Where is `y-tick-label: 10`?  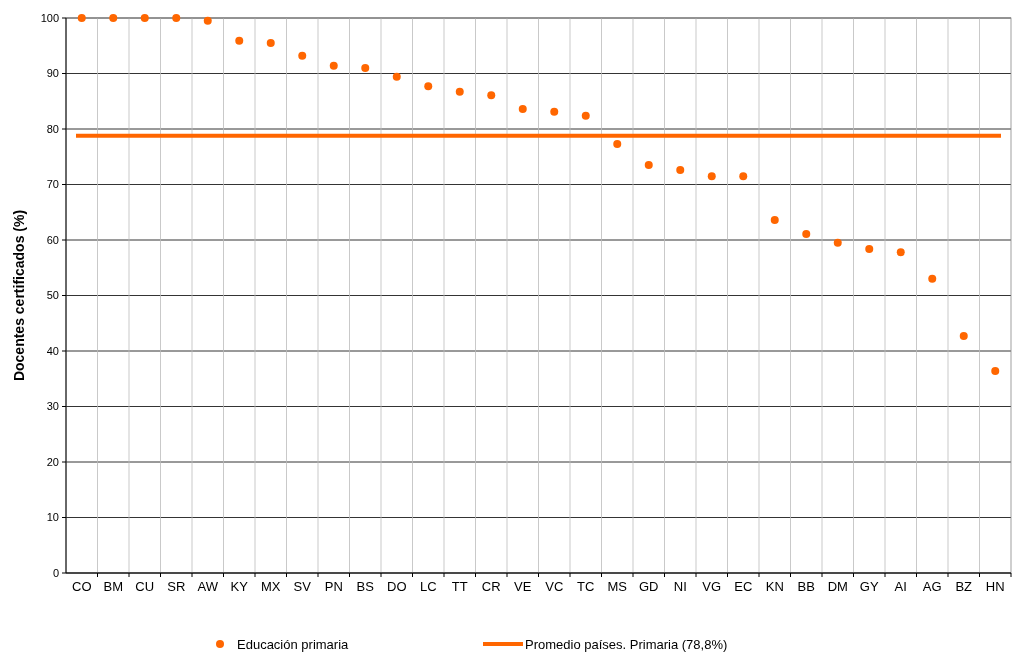 y-tick-label: 10 is located at coordinates (52, 517).